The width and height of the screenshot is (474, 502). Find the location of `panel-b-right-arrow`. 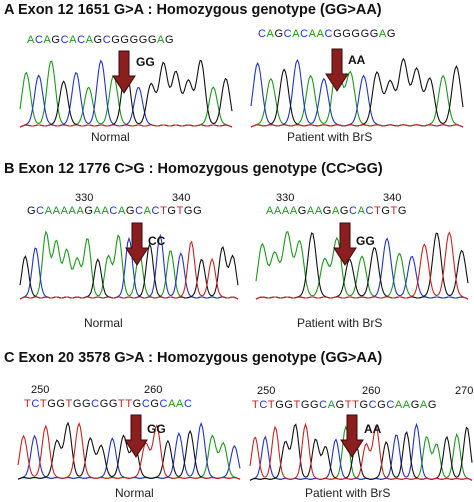

panel-b-right-arrow is located at coordinates (345, 244).